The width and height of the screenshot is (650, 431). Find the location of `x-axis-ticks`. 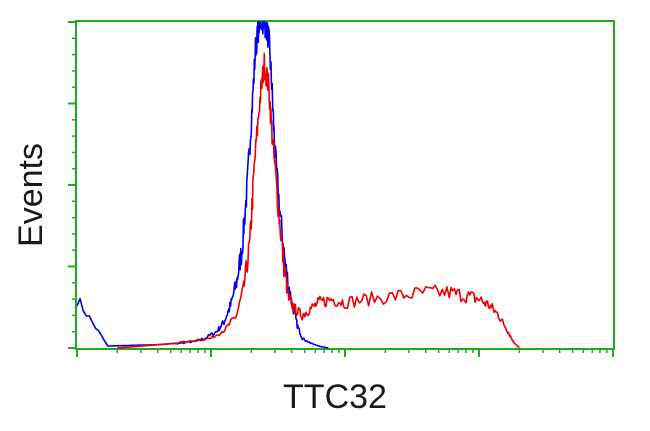

x-axis-ticks is located at coordinates (345, 352).